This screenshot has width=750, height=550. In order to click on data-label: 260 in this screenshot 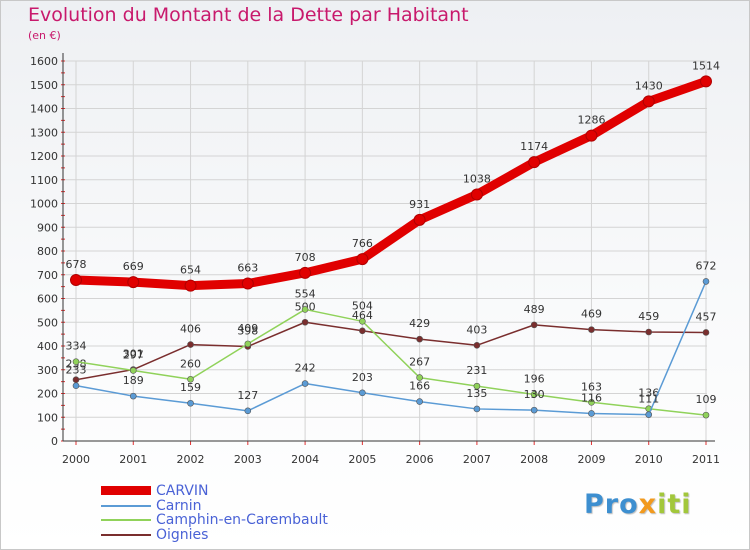, I will do `click(190, 363)`.